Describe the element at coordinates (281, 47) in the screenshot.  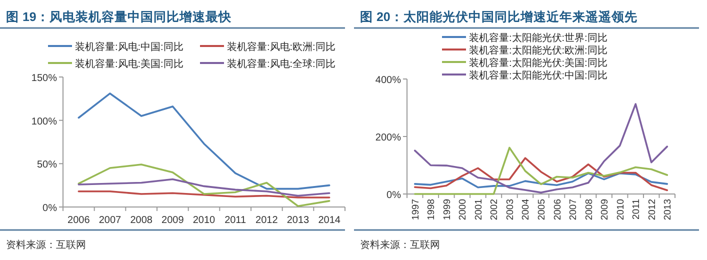
I see `legend-label: 装机容量:风电:欧洲:同比` at that location.